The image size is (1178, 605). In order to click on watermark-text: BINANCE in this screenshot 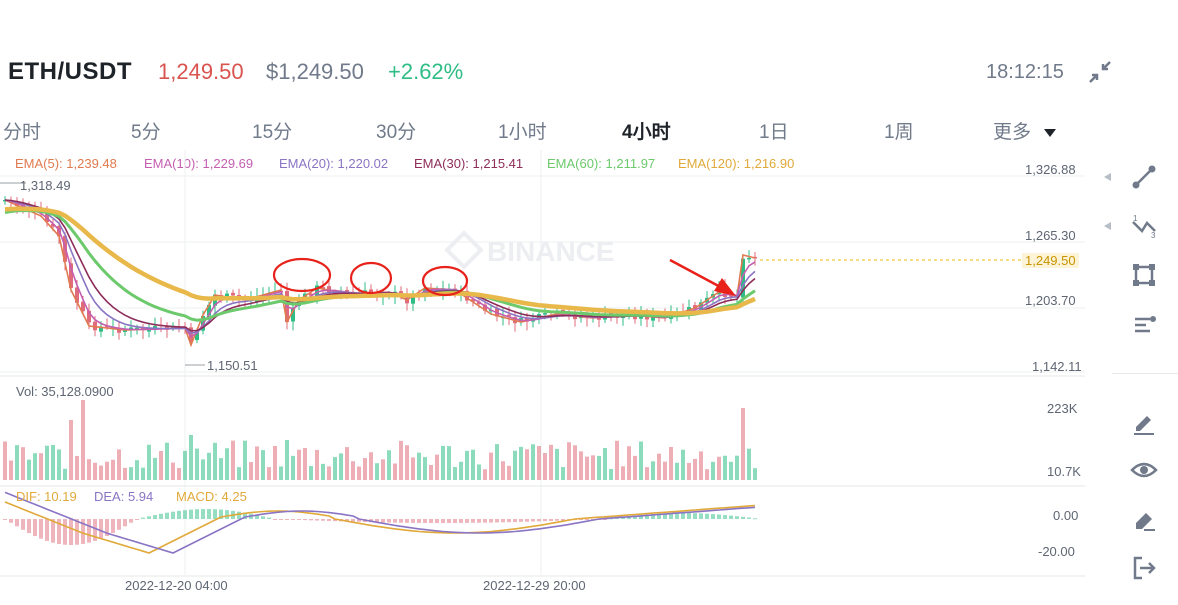, I will do `click(551, 251)`.